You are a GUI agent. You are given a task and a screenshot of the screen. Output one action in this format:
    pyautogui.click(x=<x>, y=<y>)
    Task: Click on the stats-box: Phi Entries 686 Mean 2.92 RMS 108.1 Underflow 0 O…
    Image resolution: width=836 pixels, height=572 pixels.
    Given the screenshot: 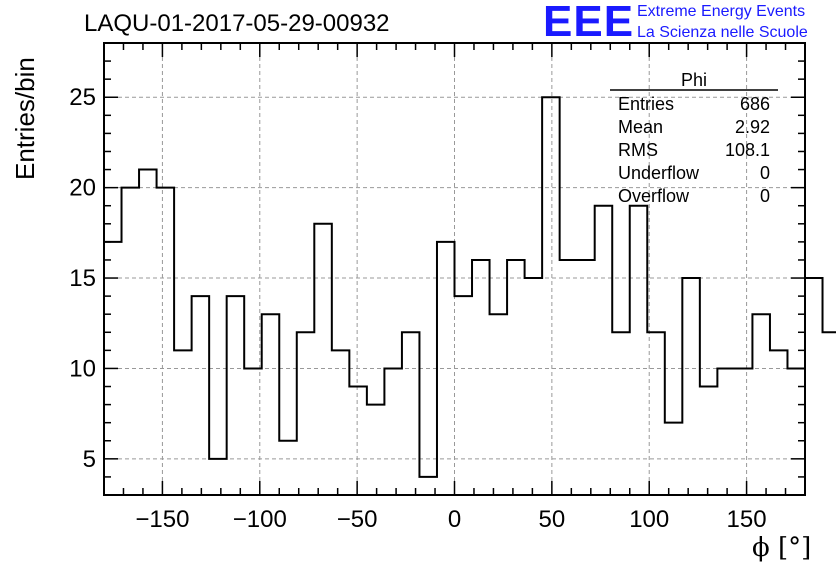 What is the action you would take?
    pyautogui.click(x=694, y=138)
    